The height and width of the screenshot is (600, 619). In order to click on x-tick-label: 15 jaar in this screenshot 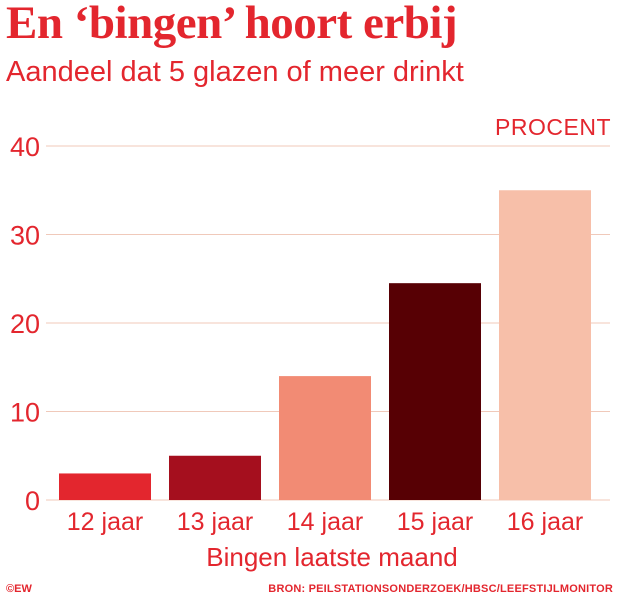, I will do `click(435, 522)`.